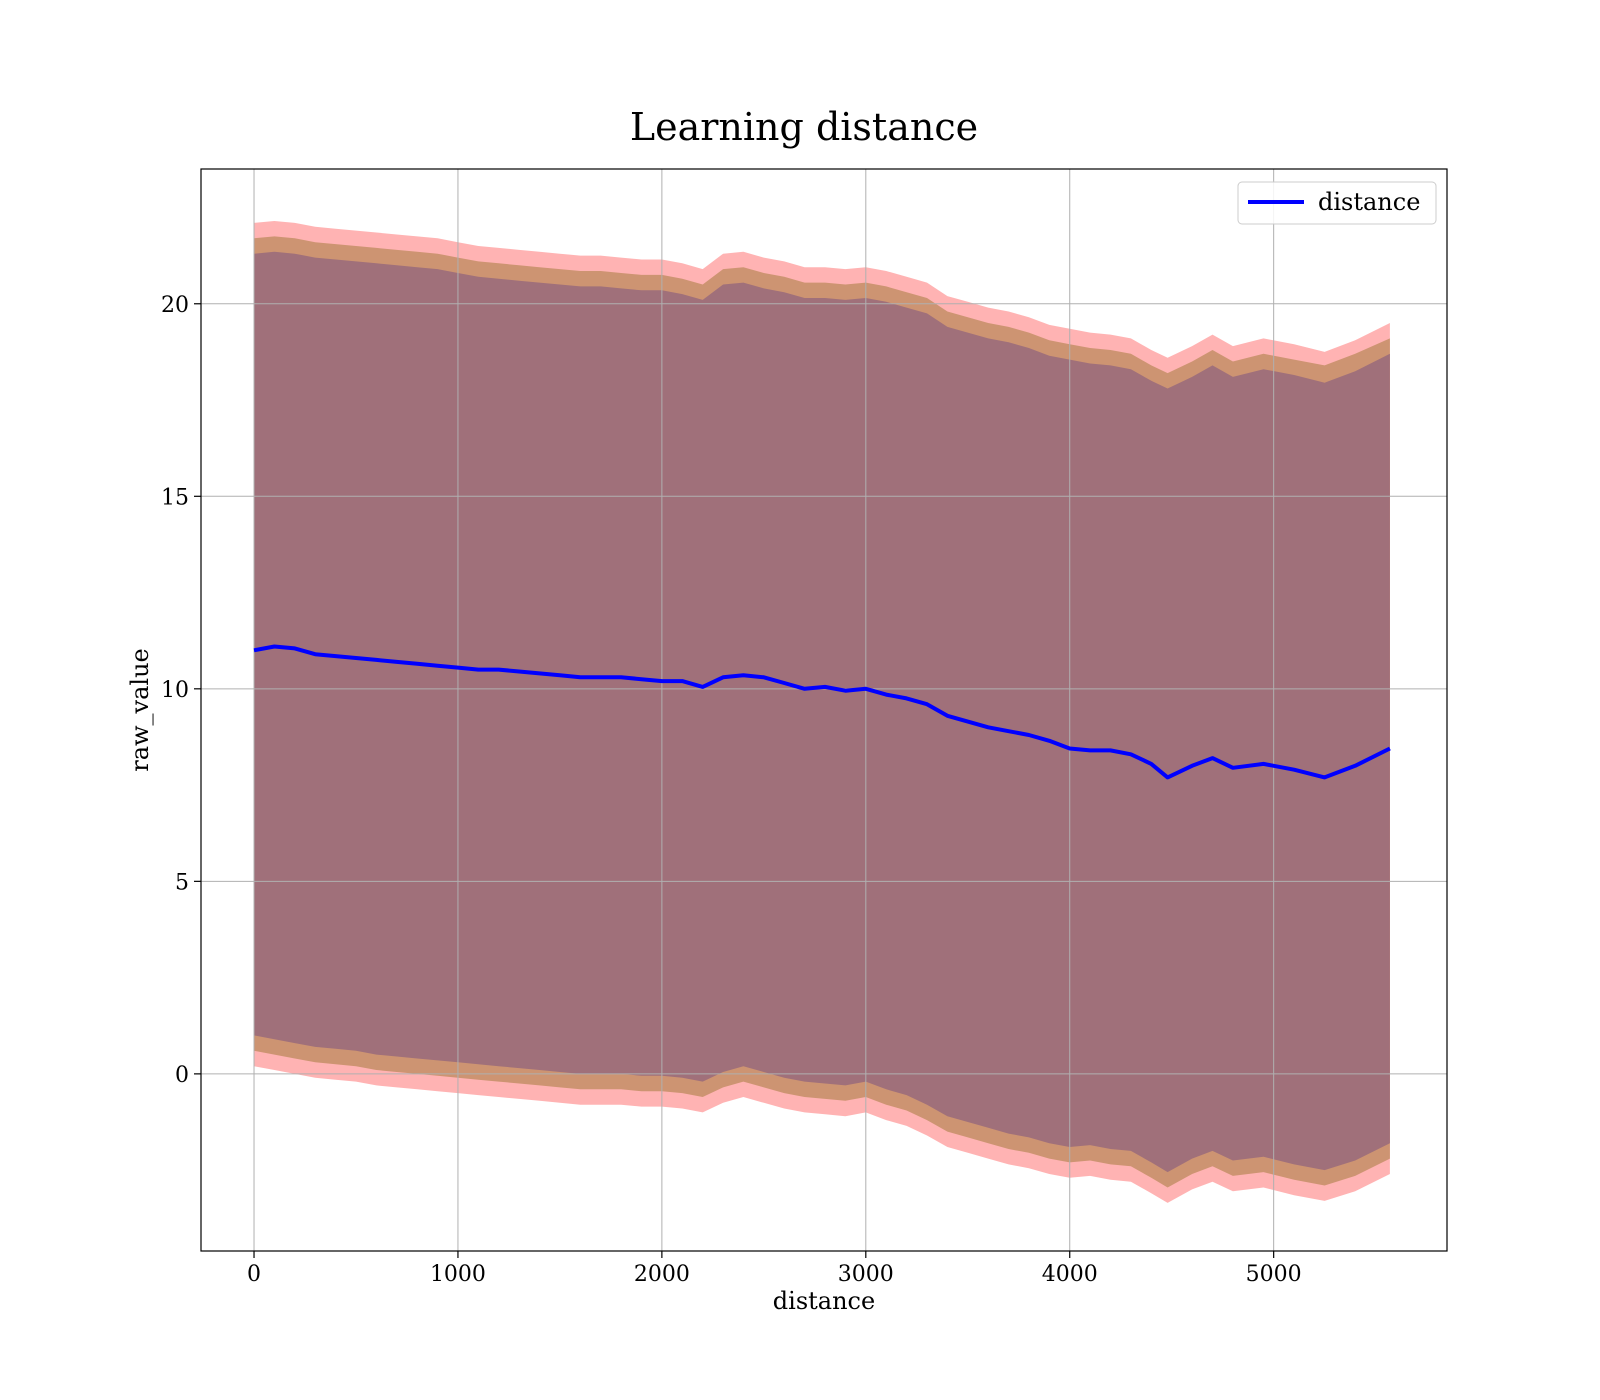 The image size is (1600, 1400). I want to click on x-axis-ticks: 0 1000 2000 3000 4000 5000, so click(774, 1269).